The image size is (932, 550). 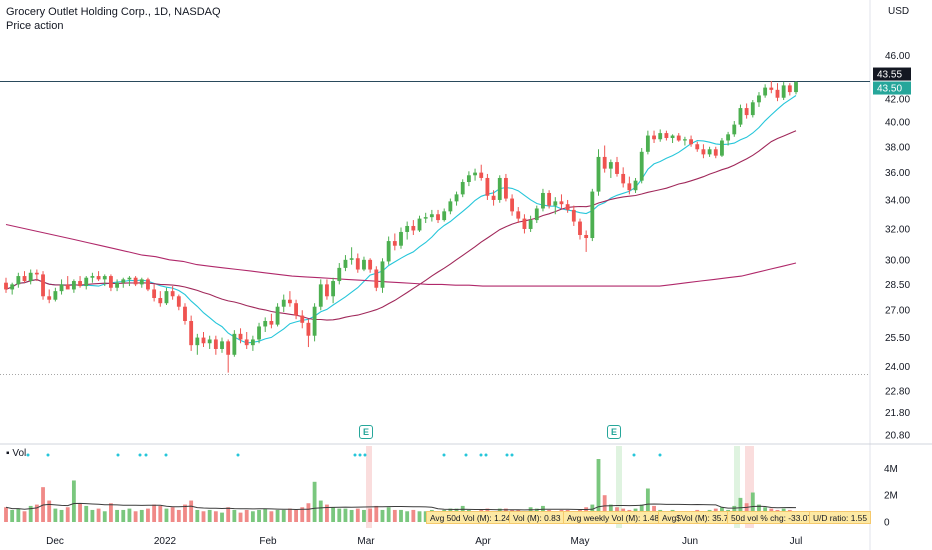 What do you see at coordinates (113, 12) in the screenshot?
I see `chart-title: Grocery Outlet Holding Corp., 1D, NASDAQ` at bounding box center [113, 12].